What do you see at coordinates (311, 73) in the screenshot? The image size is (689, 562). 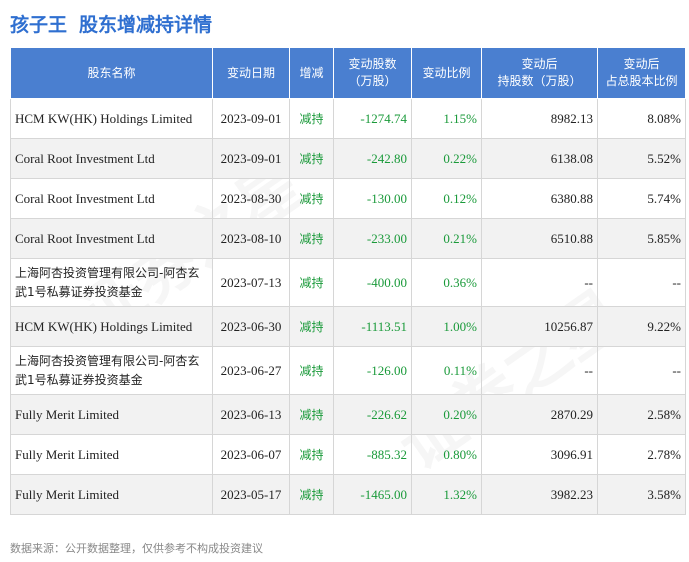 I see `col-type: 增减` at bounding box center [311, 73].